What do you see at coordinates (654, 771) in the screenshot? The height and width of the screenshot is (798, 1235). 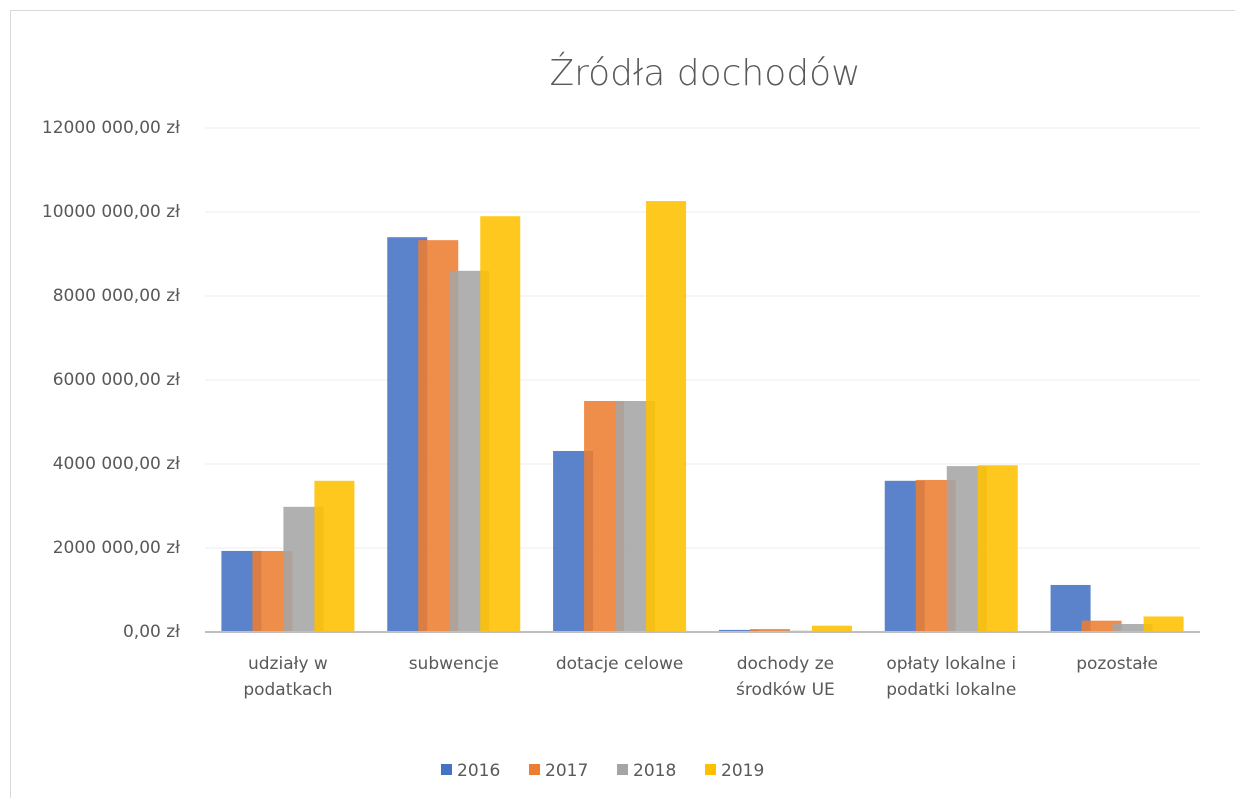 I see `legend-label: 2018` at bounding box center [654, 771].